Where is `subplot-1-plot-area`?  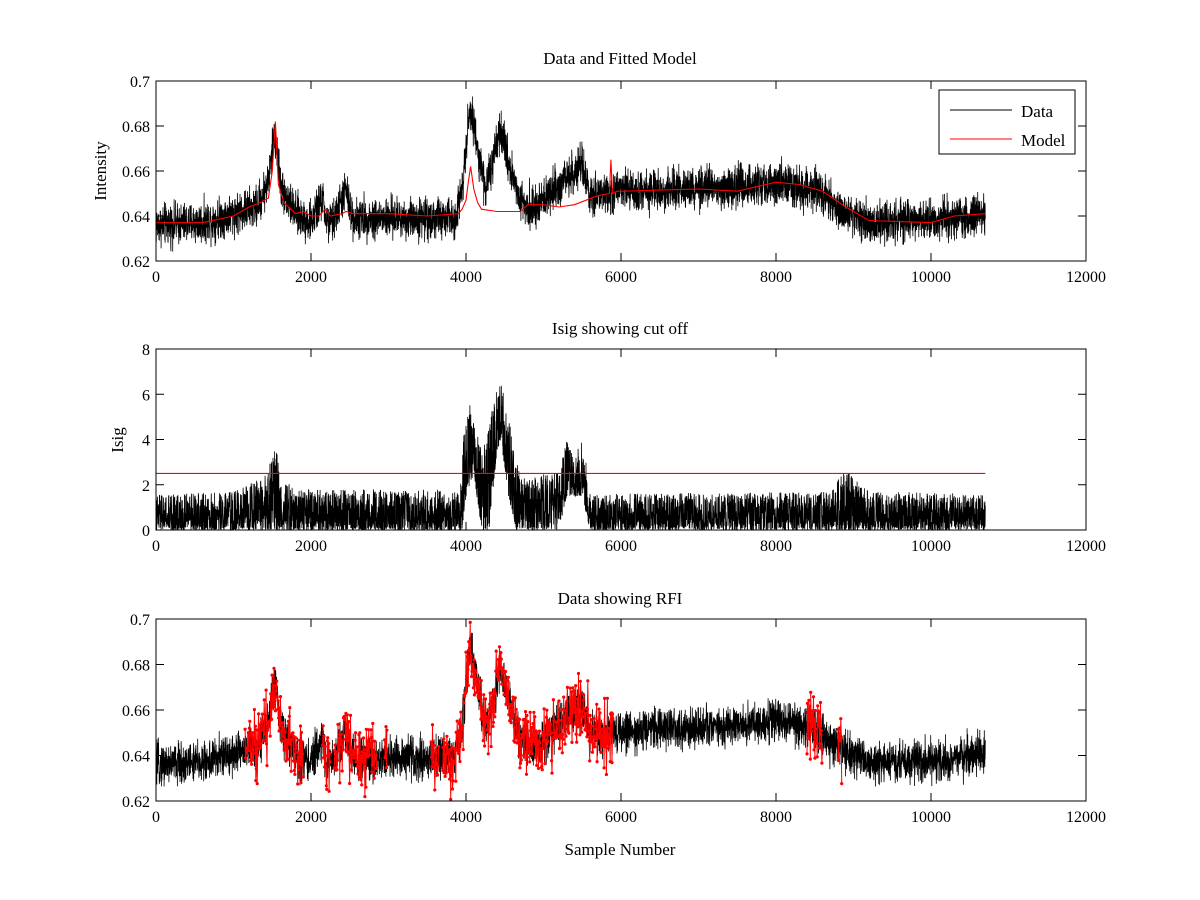
subplot-1-plot-area is located at coordinates (570, 174).